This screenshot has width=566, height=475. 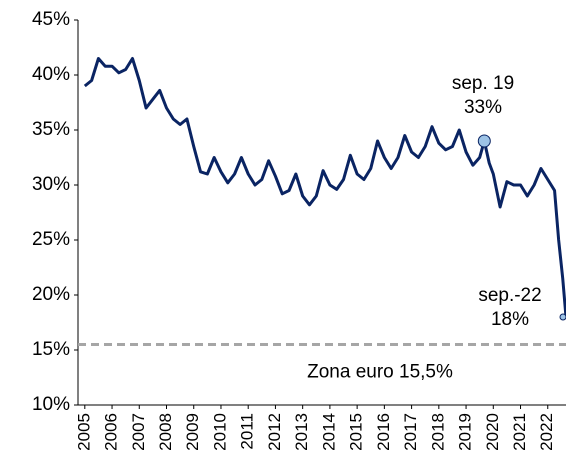 What do you see at coordinates (219, 432) in the screenshot?
I see `x-tick-label: 2010` at bounding box center [219, 432].